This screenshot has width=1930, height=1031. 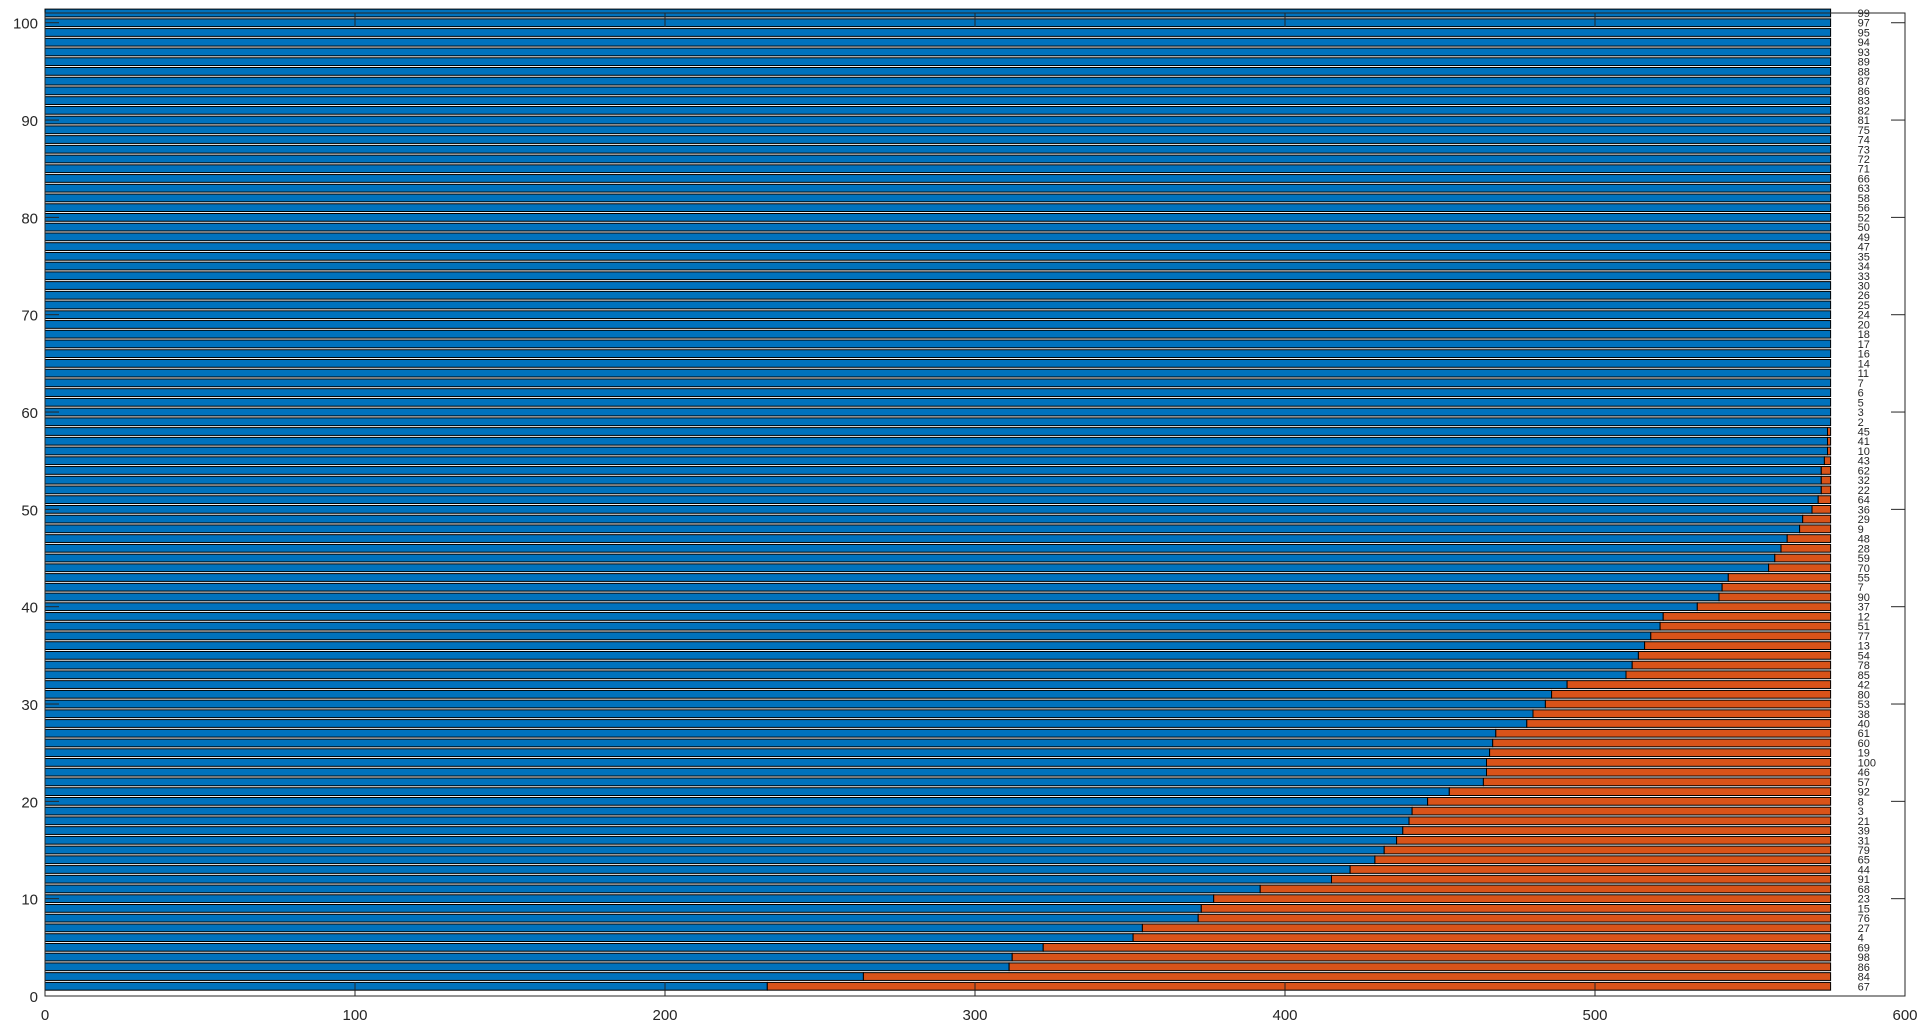 What do you see at coordinates (1864, 773) in the screenshot?
I see `row-label: 46` at bounding box center [1864, 773].